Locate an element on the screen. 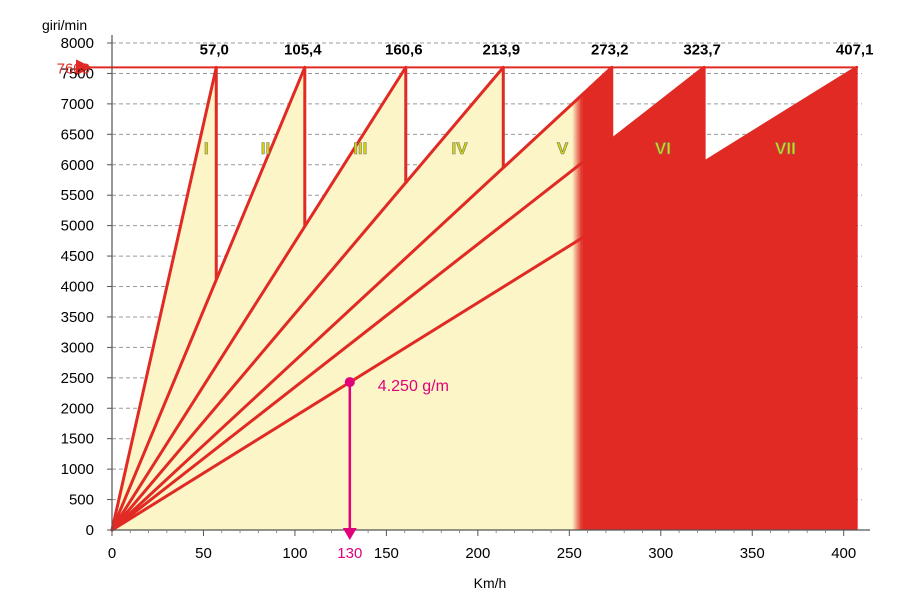 This screenshot has width=917, height=600. y-tick-label: 1000 is located at coordinates (77, 469).